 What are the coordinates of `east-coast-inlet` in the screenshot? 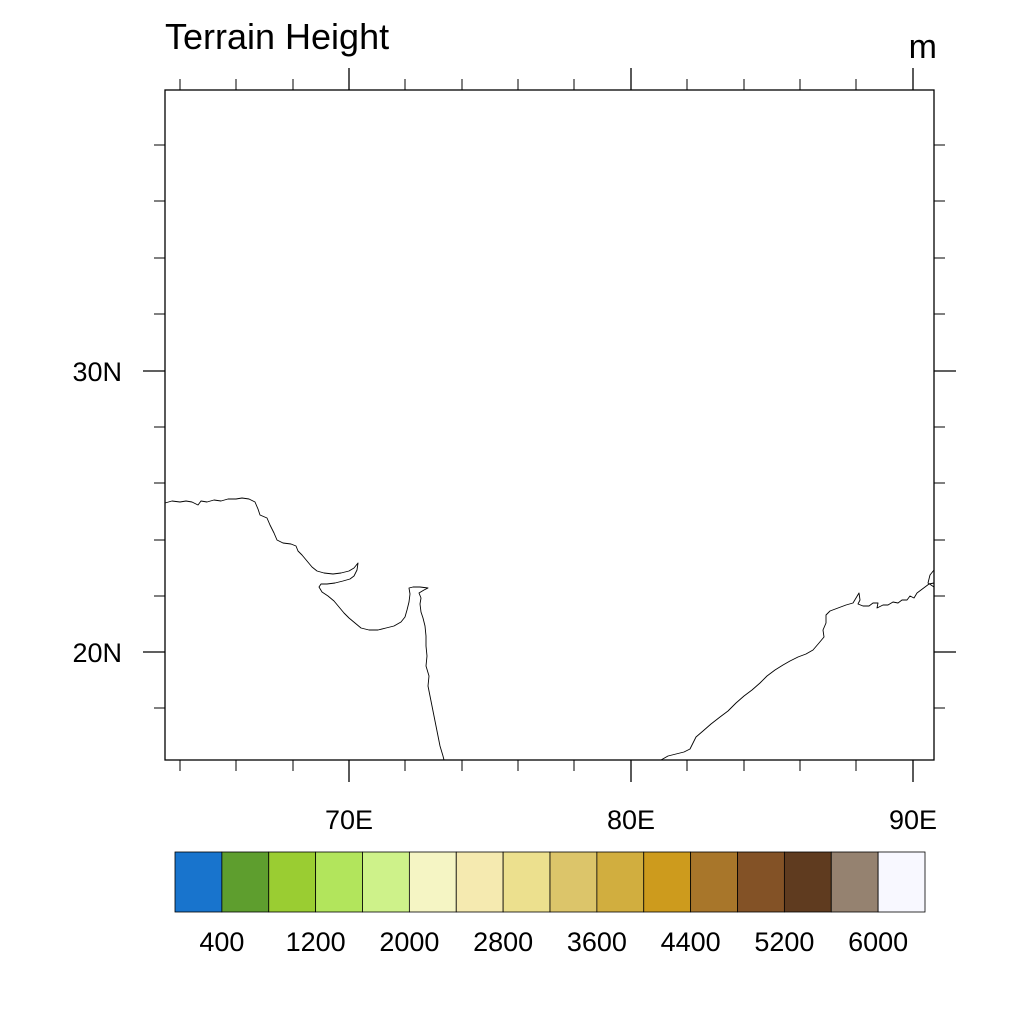 It's located at (931, 578).